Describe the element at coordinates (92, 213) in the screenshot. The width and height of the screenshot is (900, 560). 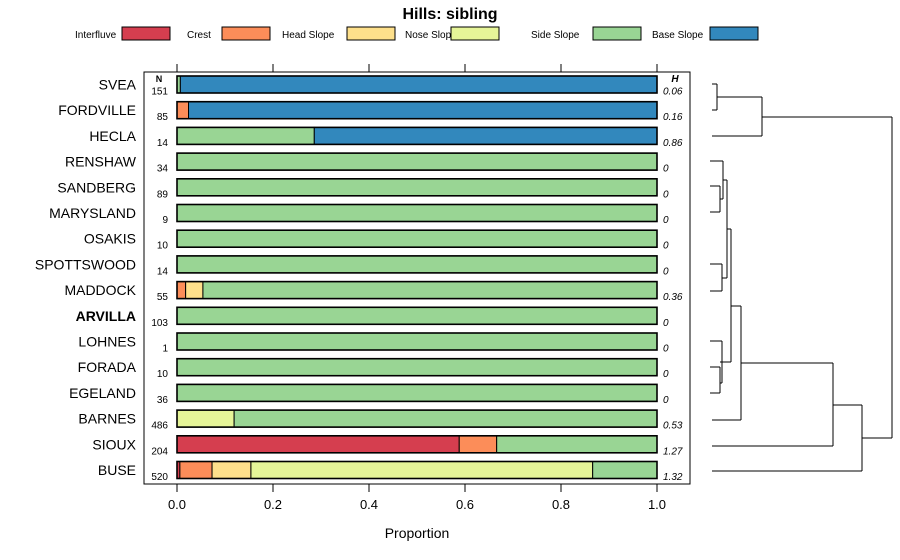
I see `row-label-marysland: MARYSLAND` at that location.